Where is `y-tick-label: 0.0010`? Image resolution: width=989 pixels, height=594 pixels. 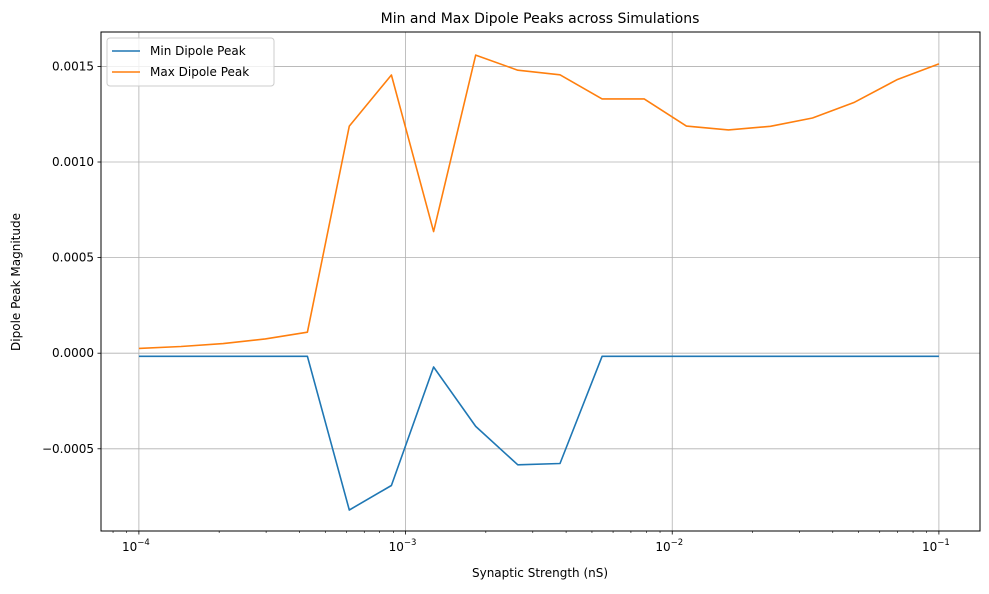 y-tick-label: 0.0010 is located at coordinates (73, 162).